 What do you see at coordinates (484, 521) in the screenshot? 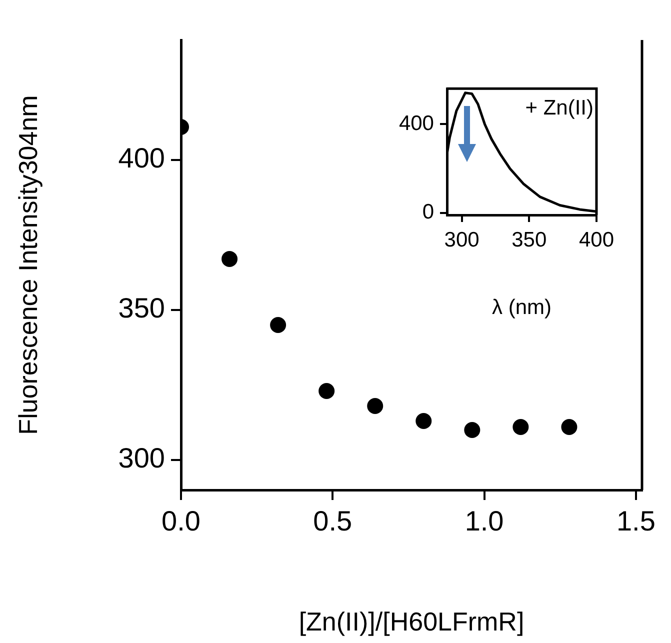
I see `x-tick-label: 1.0` at bounding box center [484, 521].